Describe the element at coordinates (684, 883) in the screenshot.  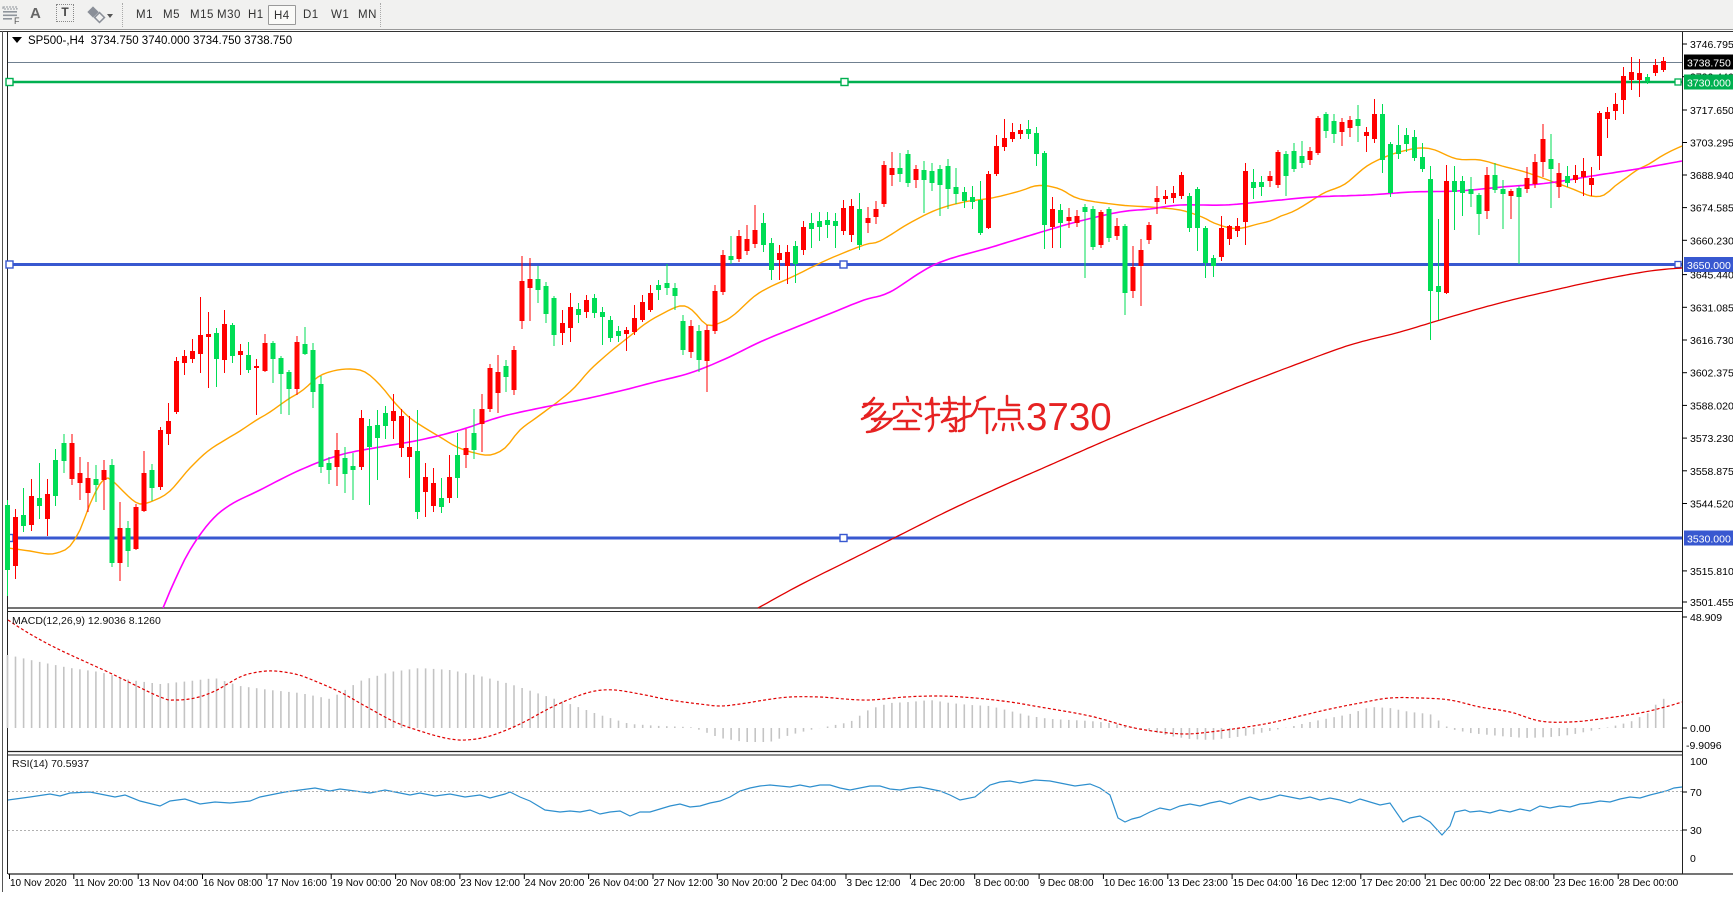
I see `svg-text: 27 Nov 12:00` at that location.